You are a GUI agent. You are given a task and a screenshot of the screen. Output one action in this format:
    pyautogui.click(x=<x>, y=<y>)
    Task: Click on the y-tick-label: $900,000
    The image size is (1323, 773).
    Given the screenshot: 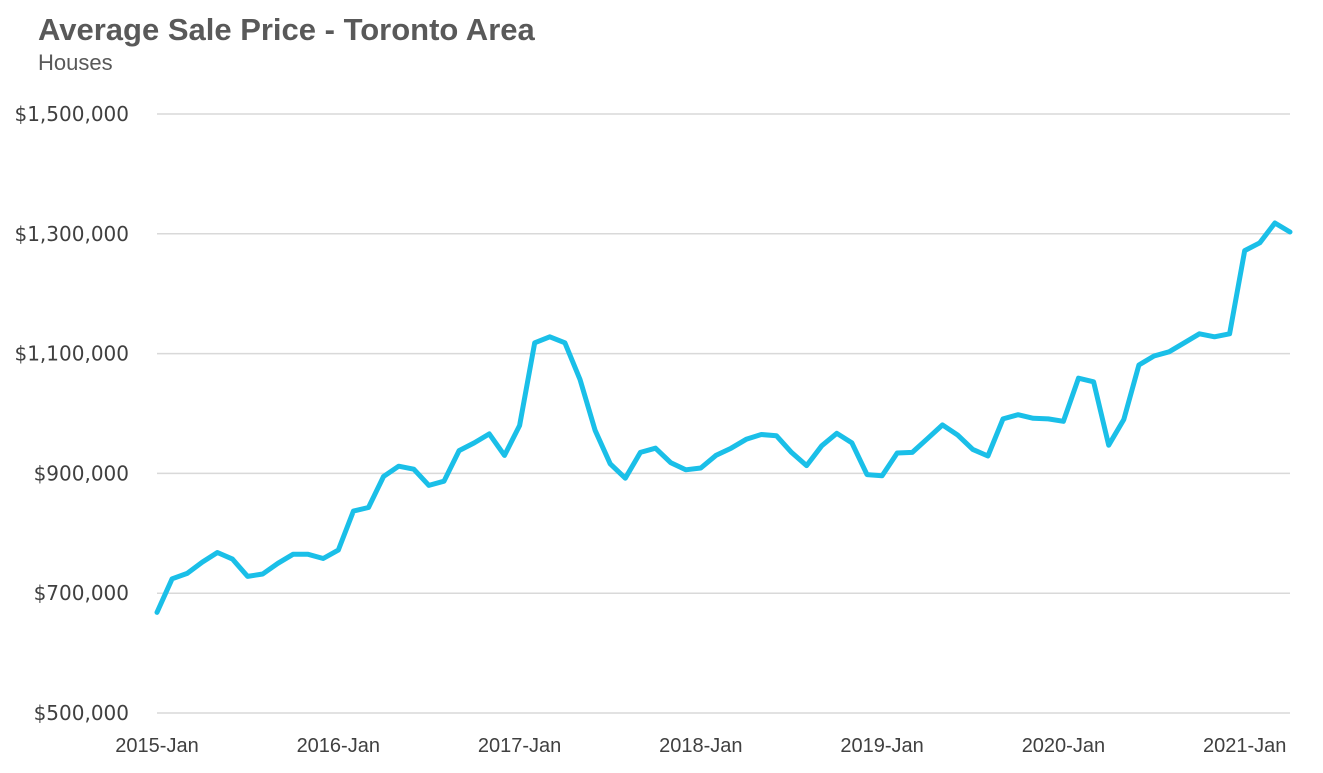 What is the action you would take?
    pyautogui.click(x=81, y=473)
    